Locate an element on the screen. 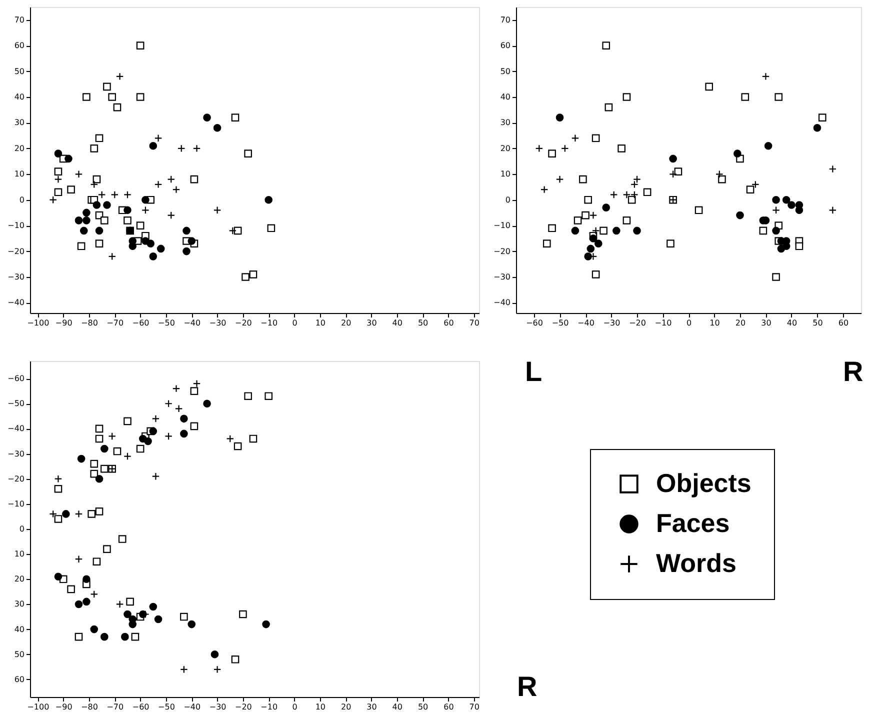 The image size is (873, 725). x-tick-label: −50 is located at coordinates (560, 323).